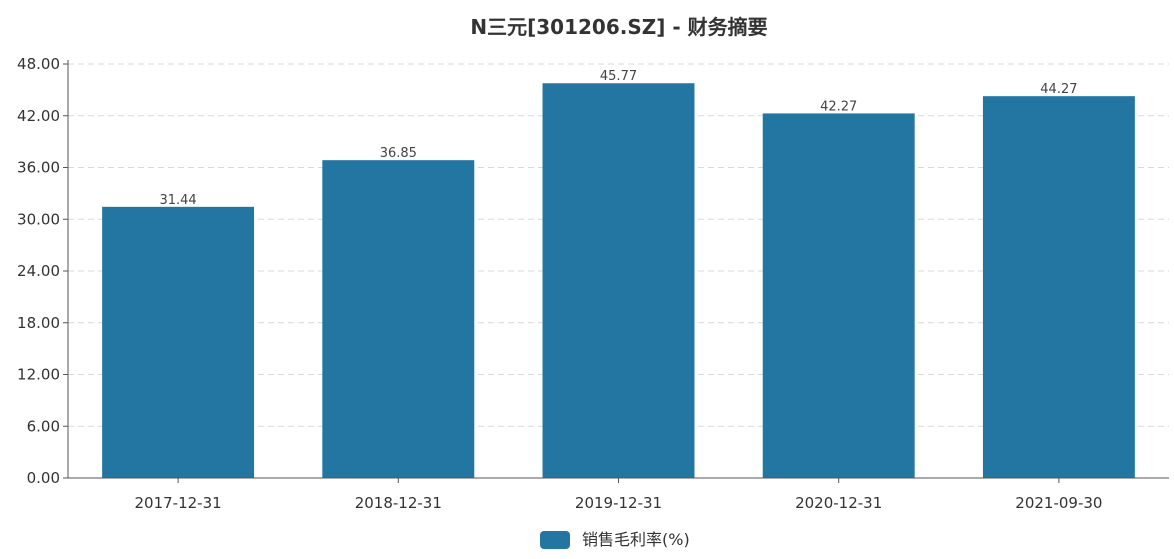 The height and width of the screenshot is (559, 1174). Describe the element at coordinates (38, 116) in the screenshot. I see `y-tick-label: 42.00` at that location.